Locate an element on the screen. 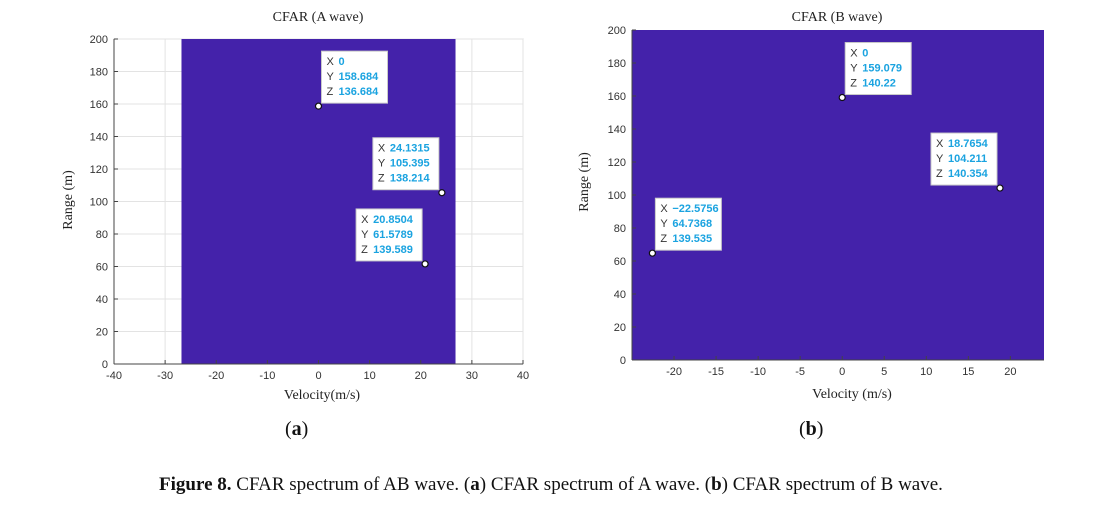  chart-title-a: CFAR (A wave) is located at coordinates (318, 17).